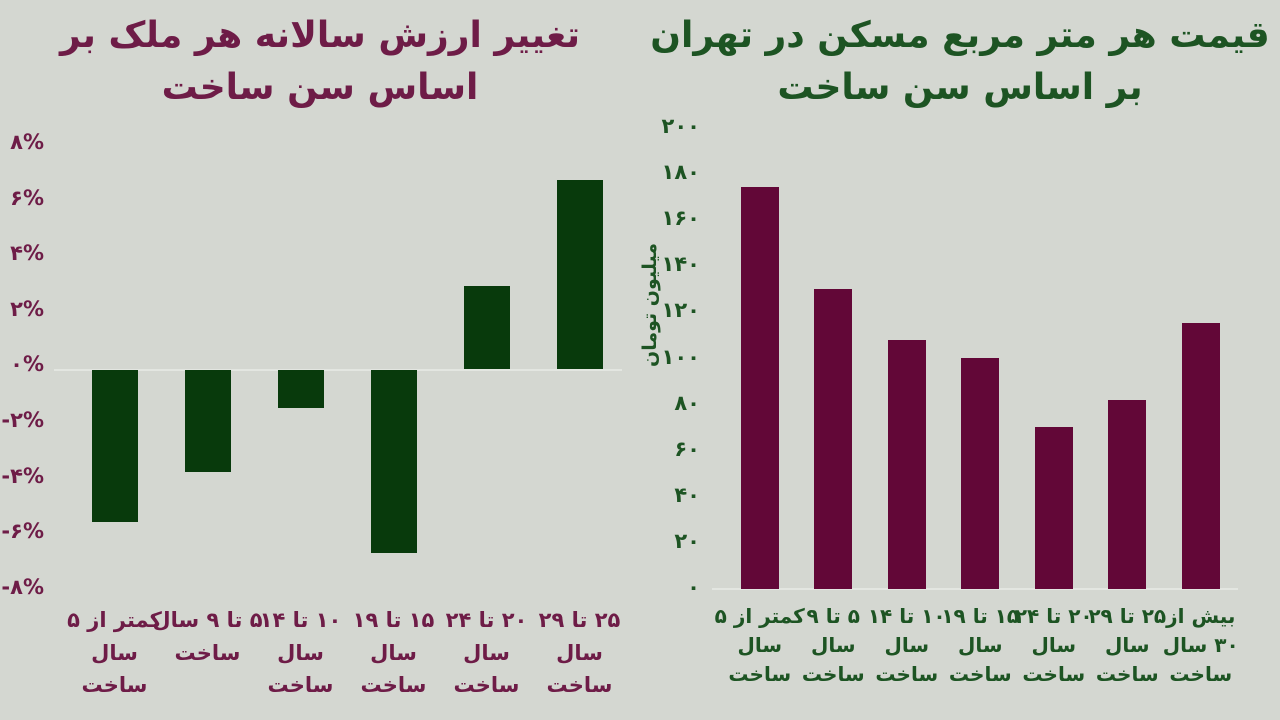 The width and height of the screenshot is (1280, 720). Describe the element at coordinates (27, 308) in the screenshot. I see `y-tick-label: ۲%` at that location.